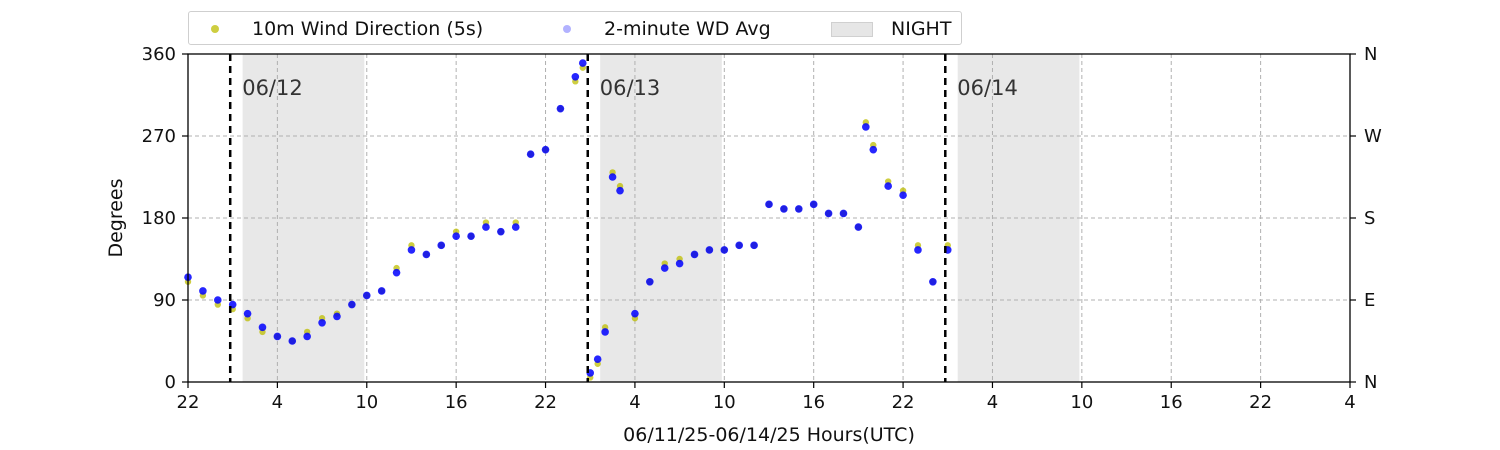 The width and height of the screenshot is (1500, 450). What do you see at coordinates (1373, 136) in the screenshot?
I see `right-axis-label: W` at bounding box center [1373, 136].